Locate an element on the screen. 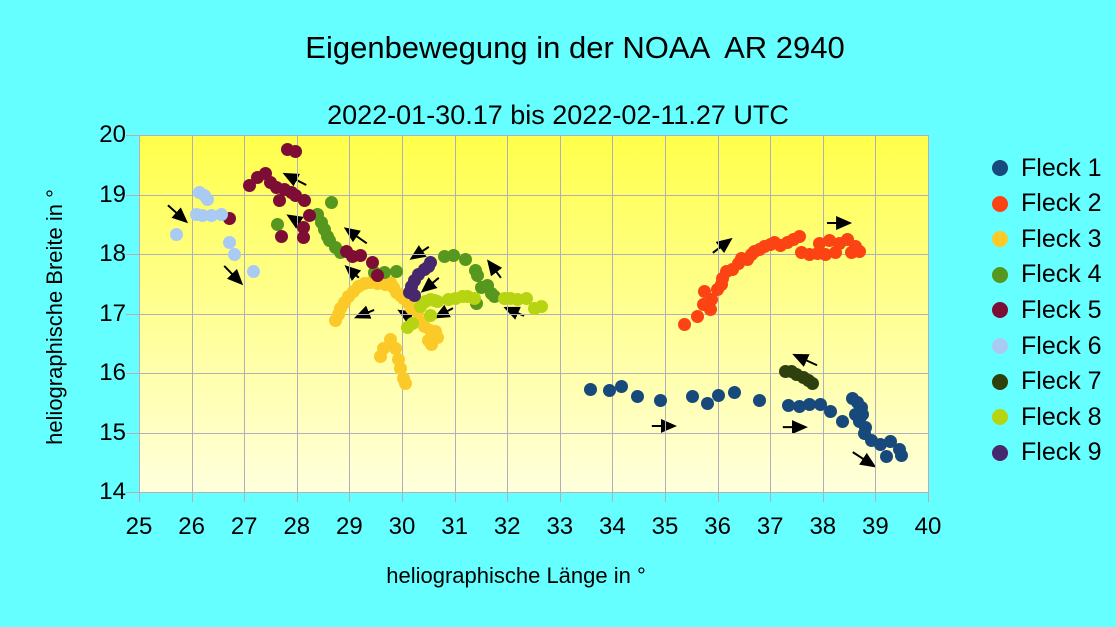 This screenshot has width=1116, height=627. x-tick-label: 36 is located at coordinates (717, 526).